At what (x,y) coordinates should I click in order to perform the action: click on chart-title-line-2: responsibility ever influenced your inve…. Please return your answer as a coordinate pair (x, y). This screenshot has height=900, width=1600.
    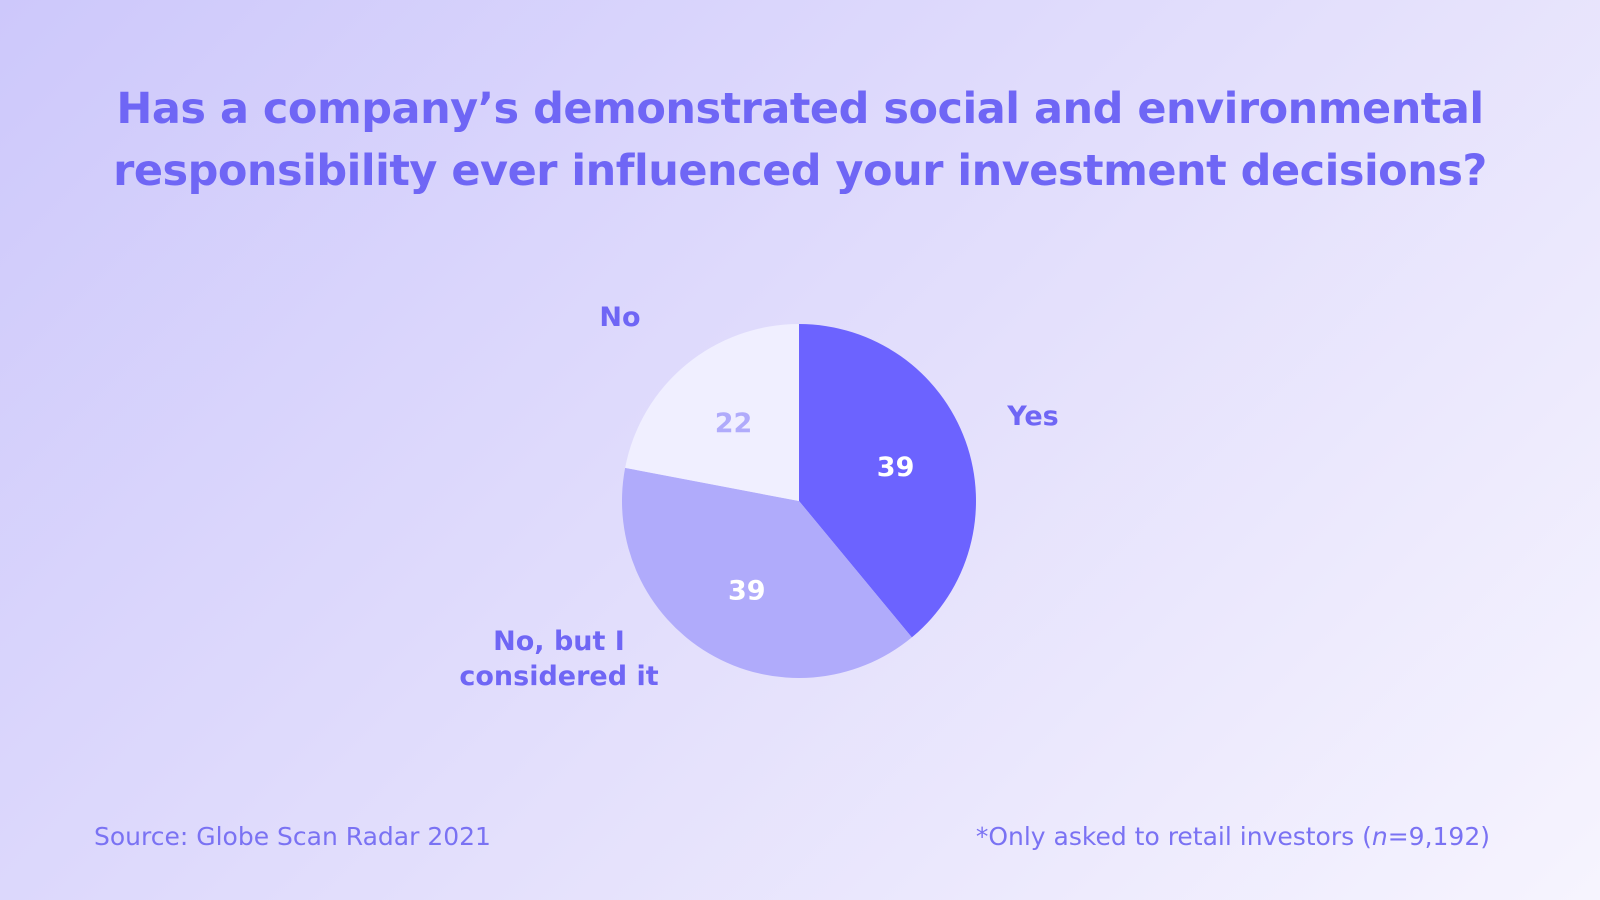
    Looking at the image, I should click on (800, 171).